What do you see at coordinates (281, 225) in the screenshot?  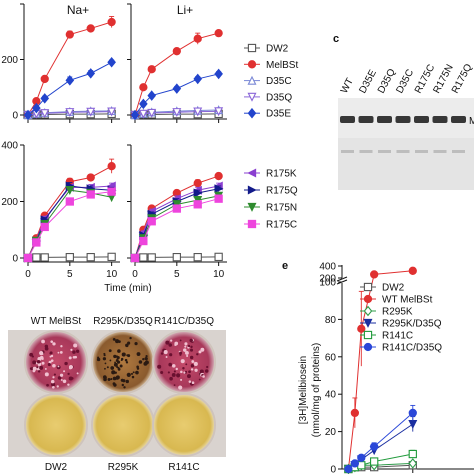 I see `legend-label: R175C` at bounding box center [281, 225].